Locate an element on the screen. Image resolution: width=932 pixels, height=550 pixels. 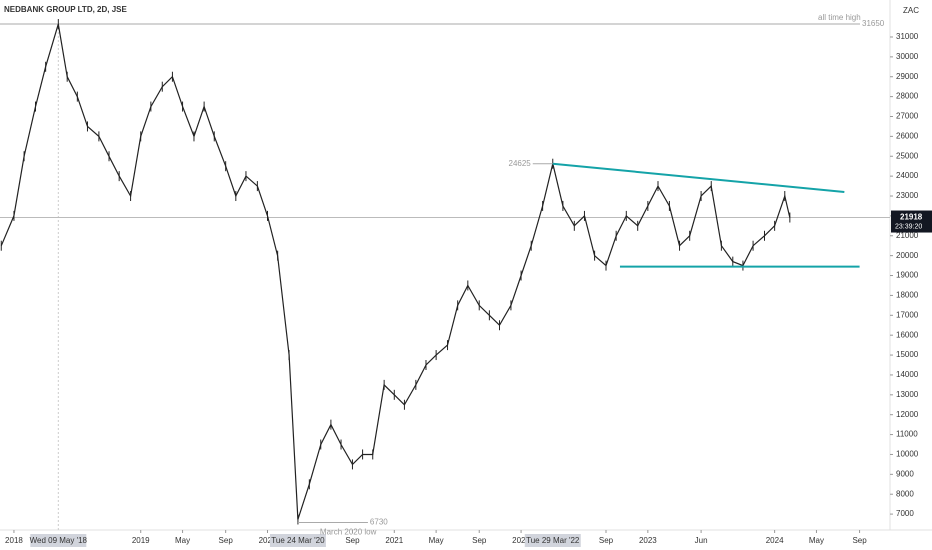
y-tick-label: 12000 is located at coordinates (907, 414).